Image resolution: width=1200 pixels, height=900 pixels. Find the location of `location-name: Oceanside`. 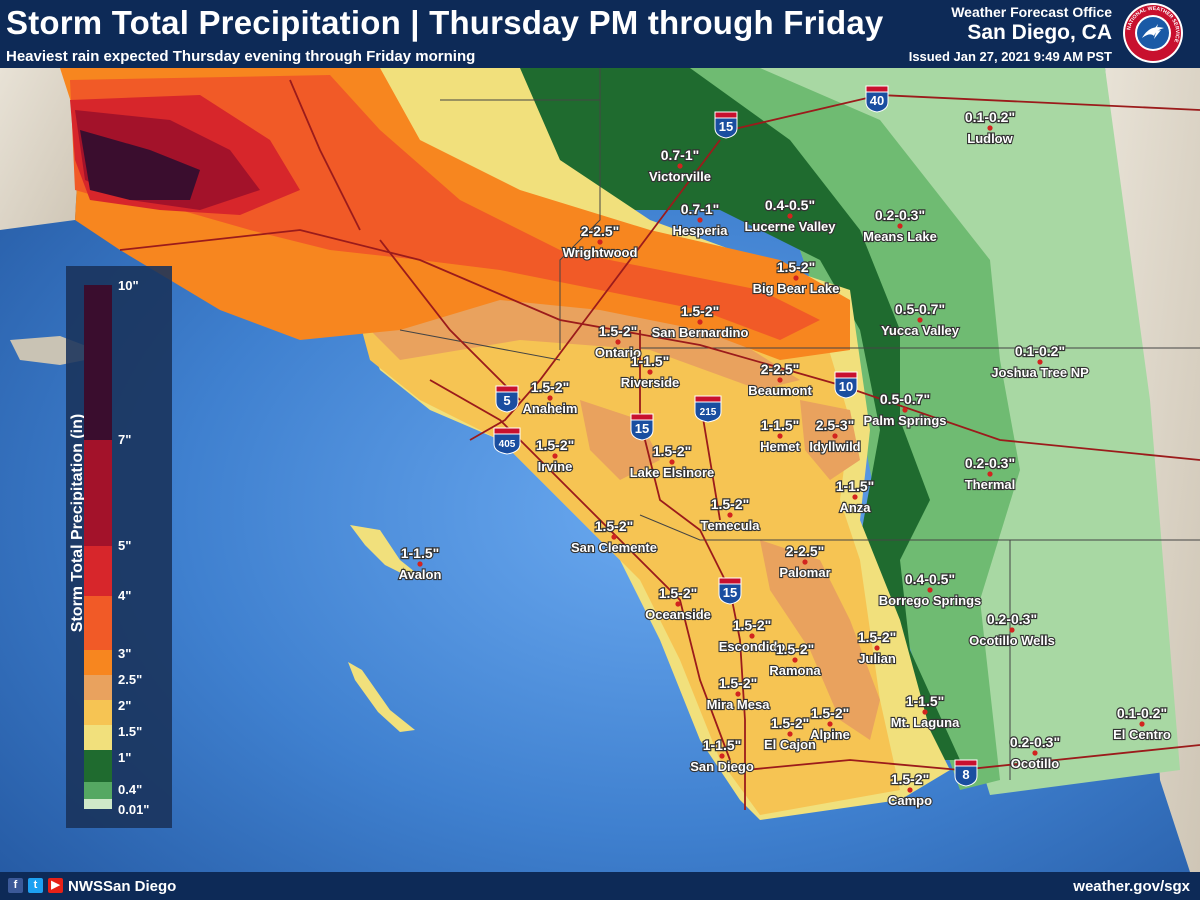

location-name: Oceanside is located at coordinates (678, 614).